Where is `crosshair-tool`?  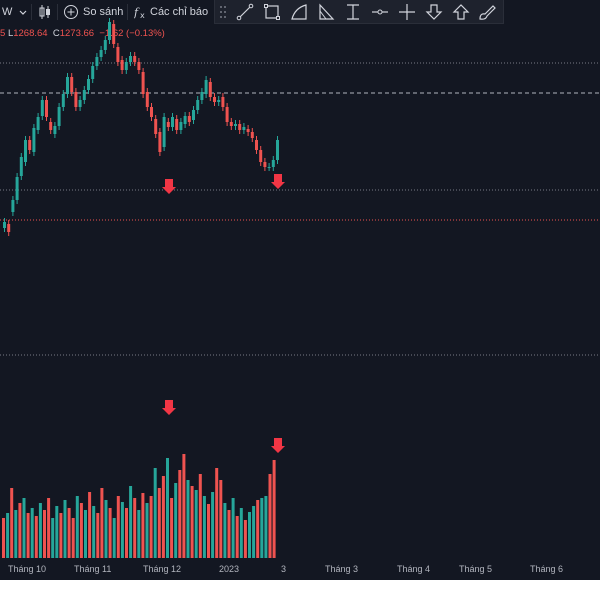 crosshair-tool is located at coordinates (407, 12).